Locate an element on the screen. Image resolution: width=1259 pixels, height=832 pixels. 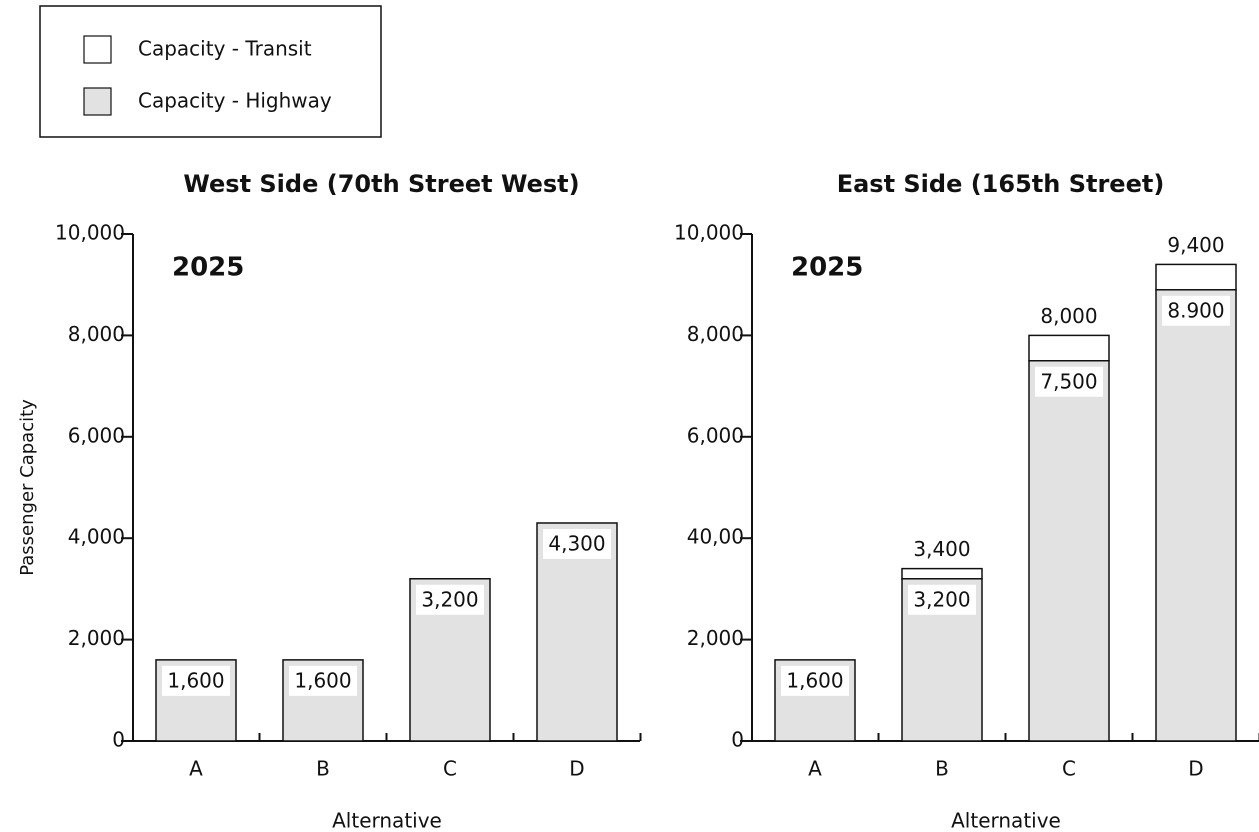
chart-title: West Side (70th Street West) is located at coordinates (381, 184).